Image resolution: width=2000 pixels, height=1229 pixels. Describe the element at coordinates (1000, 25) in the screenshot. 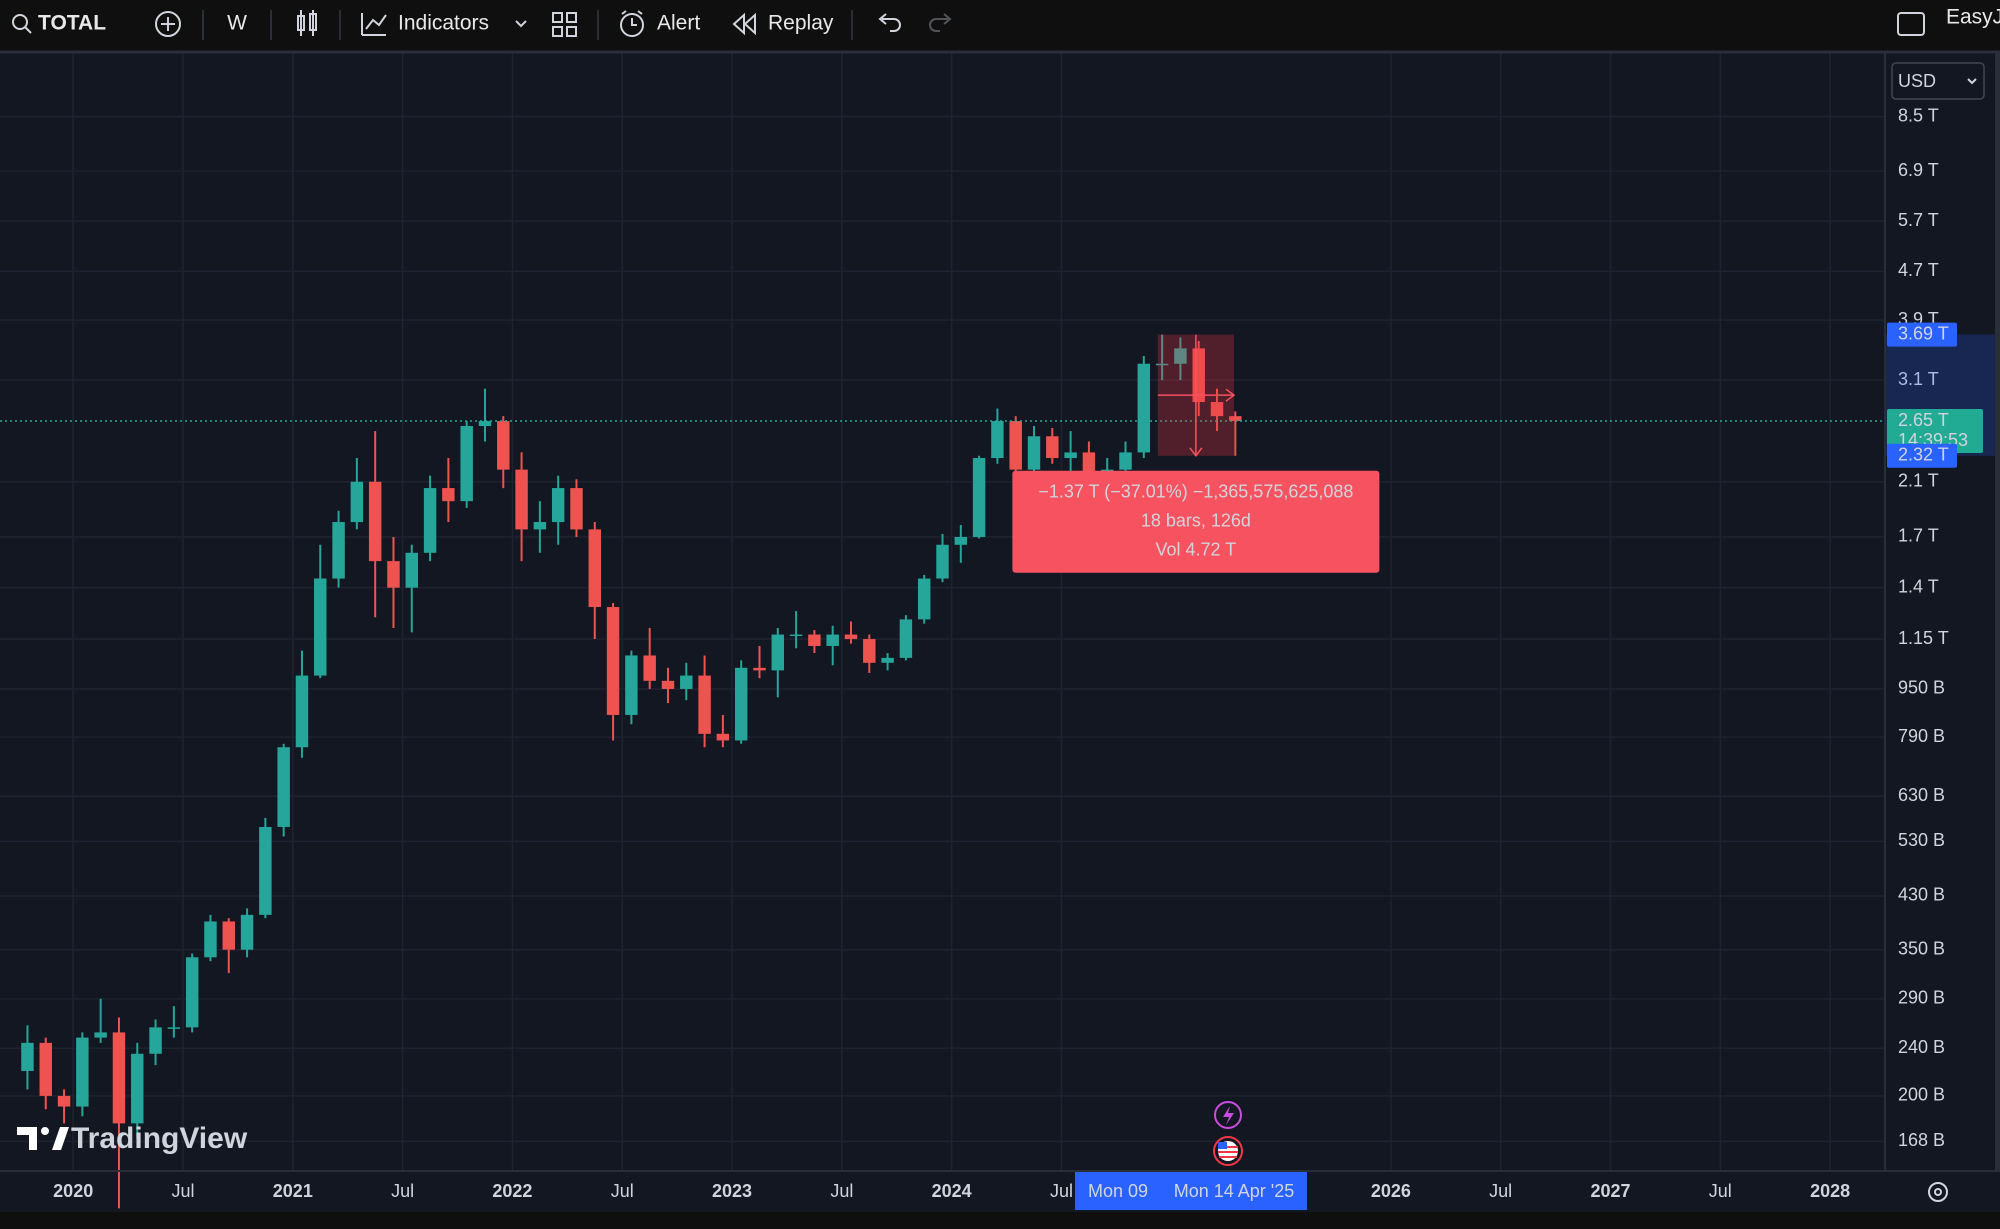

I see `toolbar` at that location.